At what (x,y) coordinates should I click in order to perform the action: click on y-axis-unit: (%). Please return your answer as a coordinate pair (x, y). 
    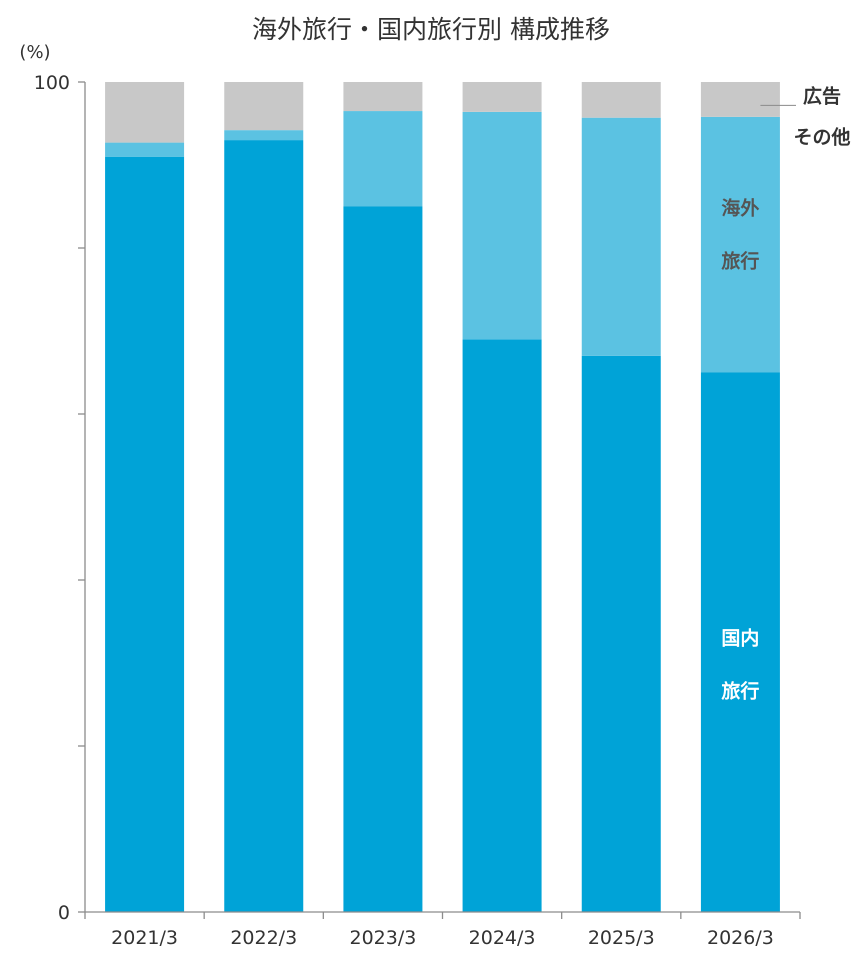
    Looking at the image, I should click on (34, 52).